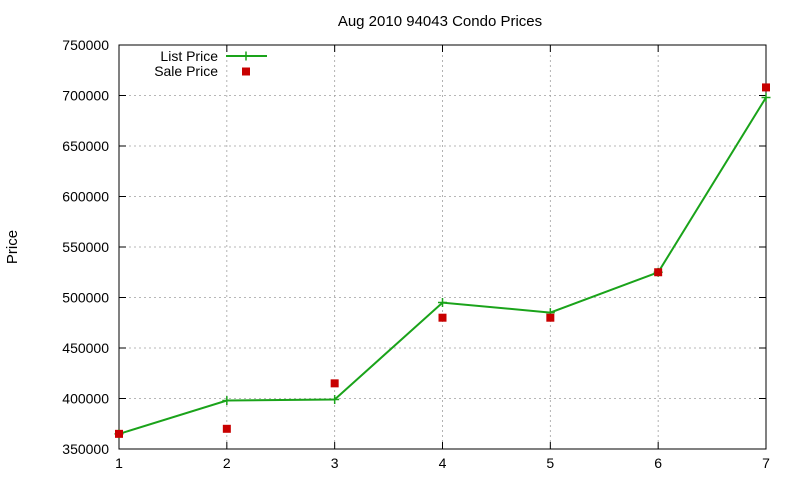 Image resolution: width=800 pixels, height=485 pixels. Describe the element at coordinates (85, 247) in the screenshot. I see `y-tick-label: 550000` at that location.